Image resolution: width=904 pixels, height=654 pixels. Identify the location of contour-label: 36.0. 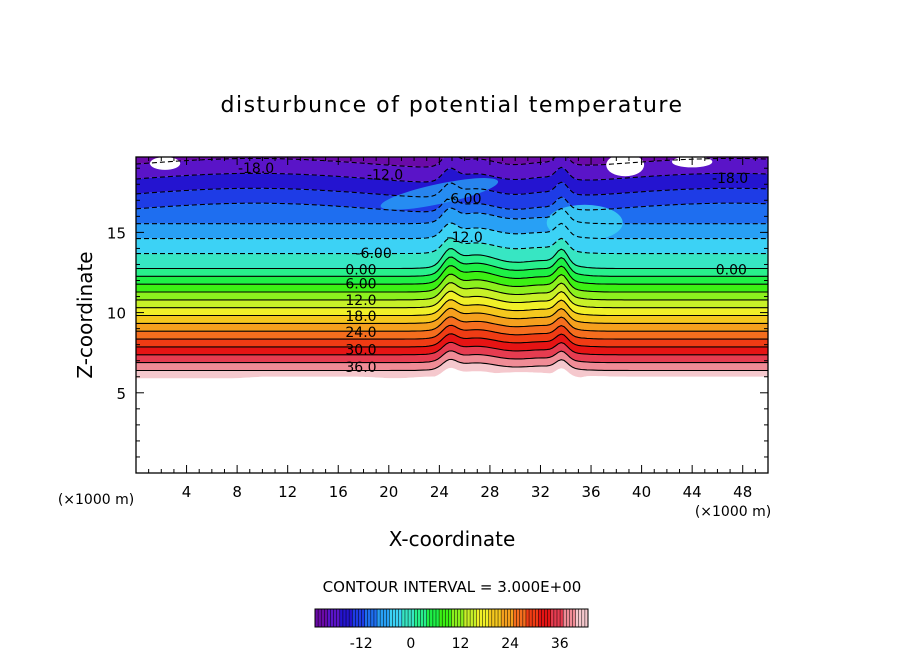
(360, 368).